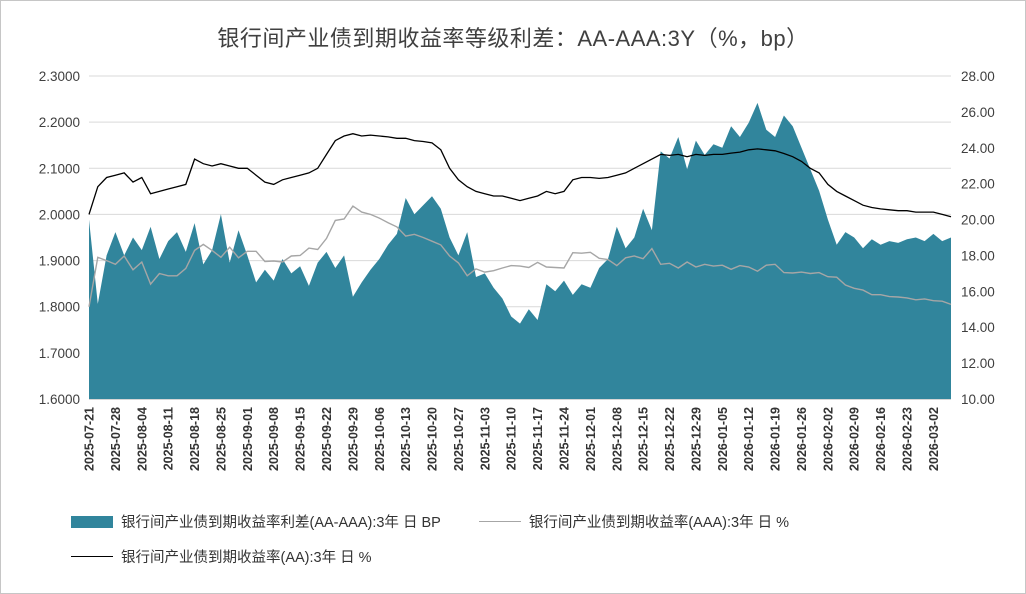  Describe the element at coordinates (281, 523) in the screenshot. I see `legend-label-spread: 银行间产业债到期收益率利差(AA-AAA):3年 日 BP` at that location.